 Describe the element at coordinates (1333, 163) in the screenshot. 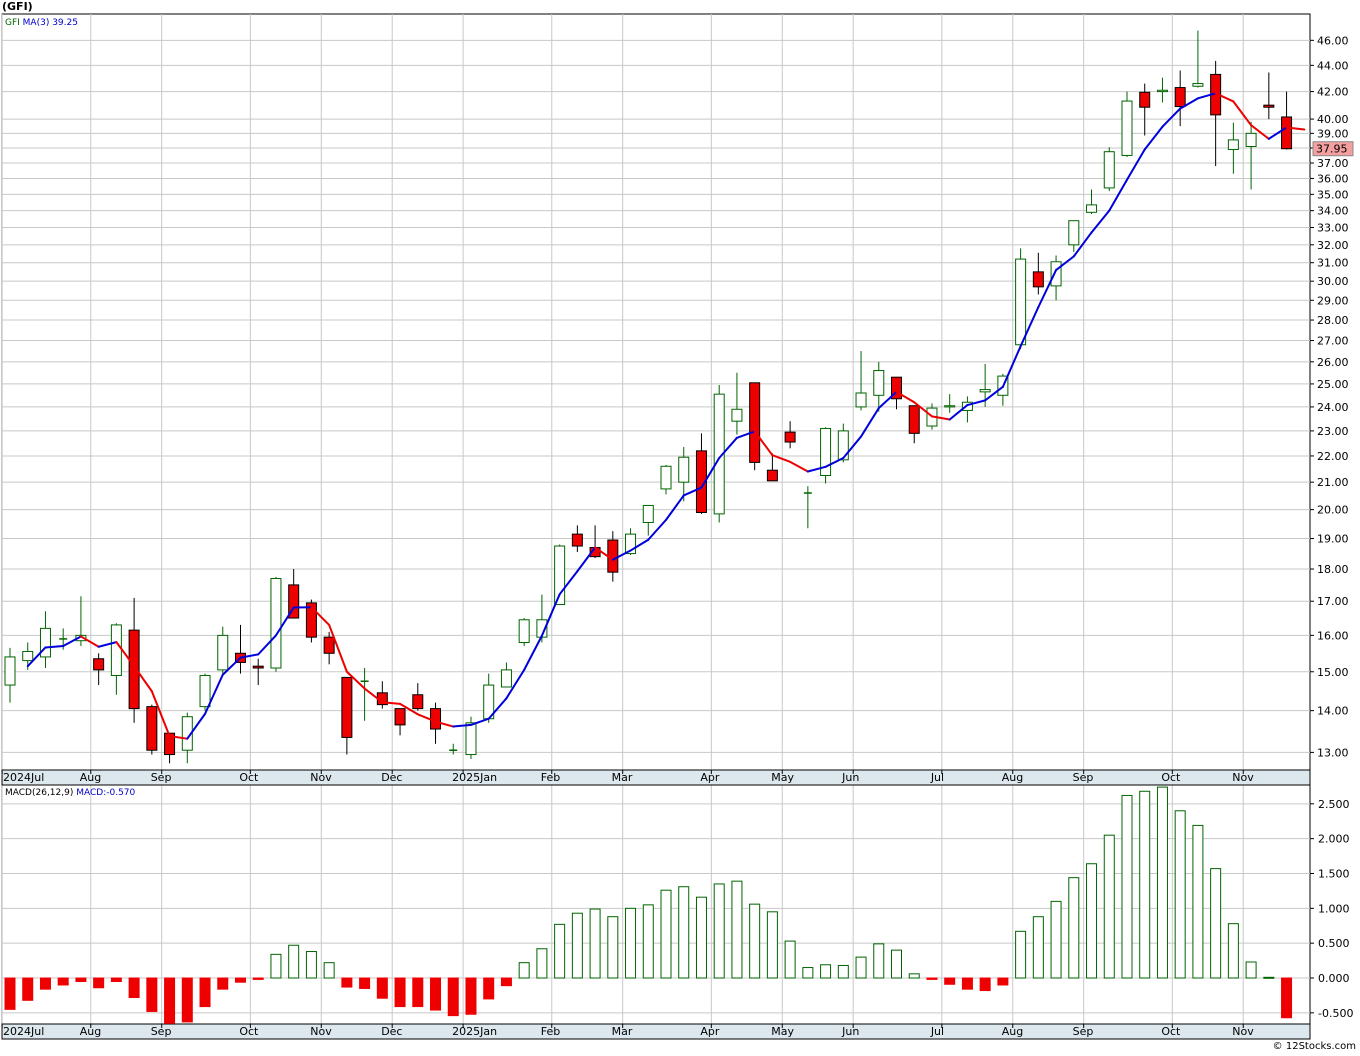

I see `price-y-tick-label: 37.00` at that location.